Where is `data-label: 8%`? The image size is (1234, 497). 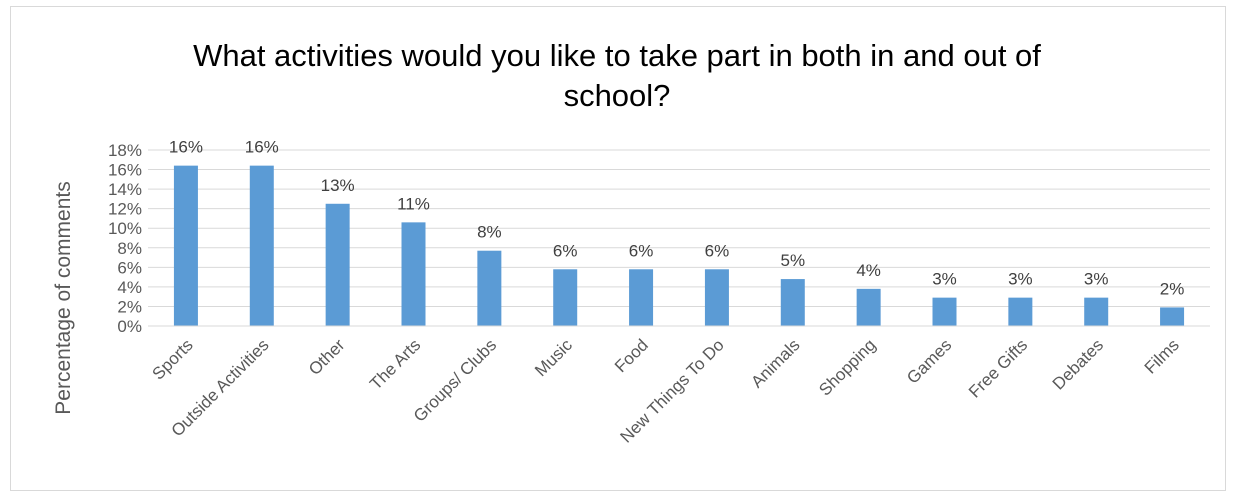 data-label: 8% is located at coordinates (489, 232).